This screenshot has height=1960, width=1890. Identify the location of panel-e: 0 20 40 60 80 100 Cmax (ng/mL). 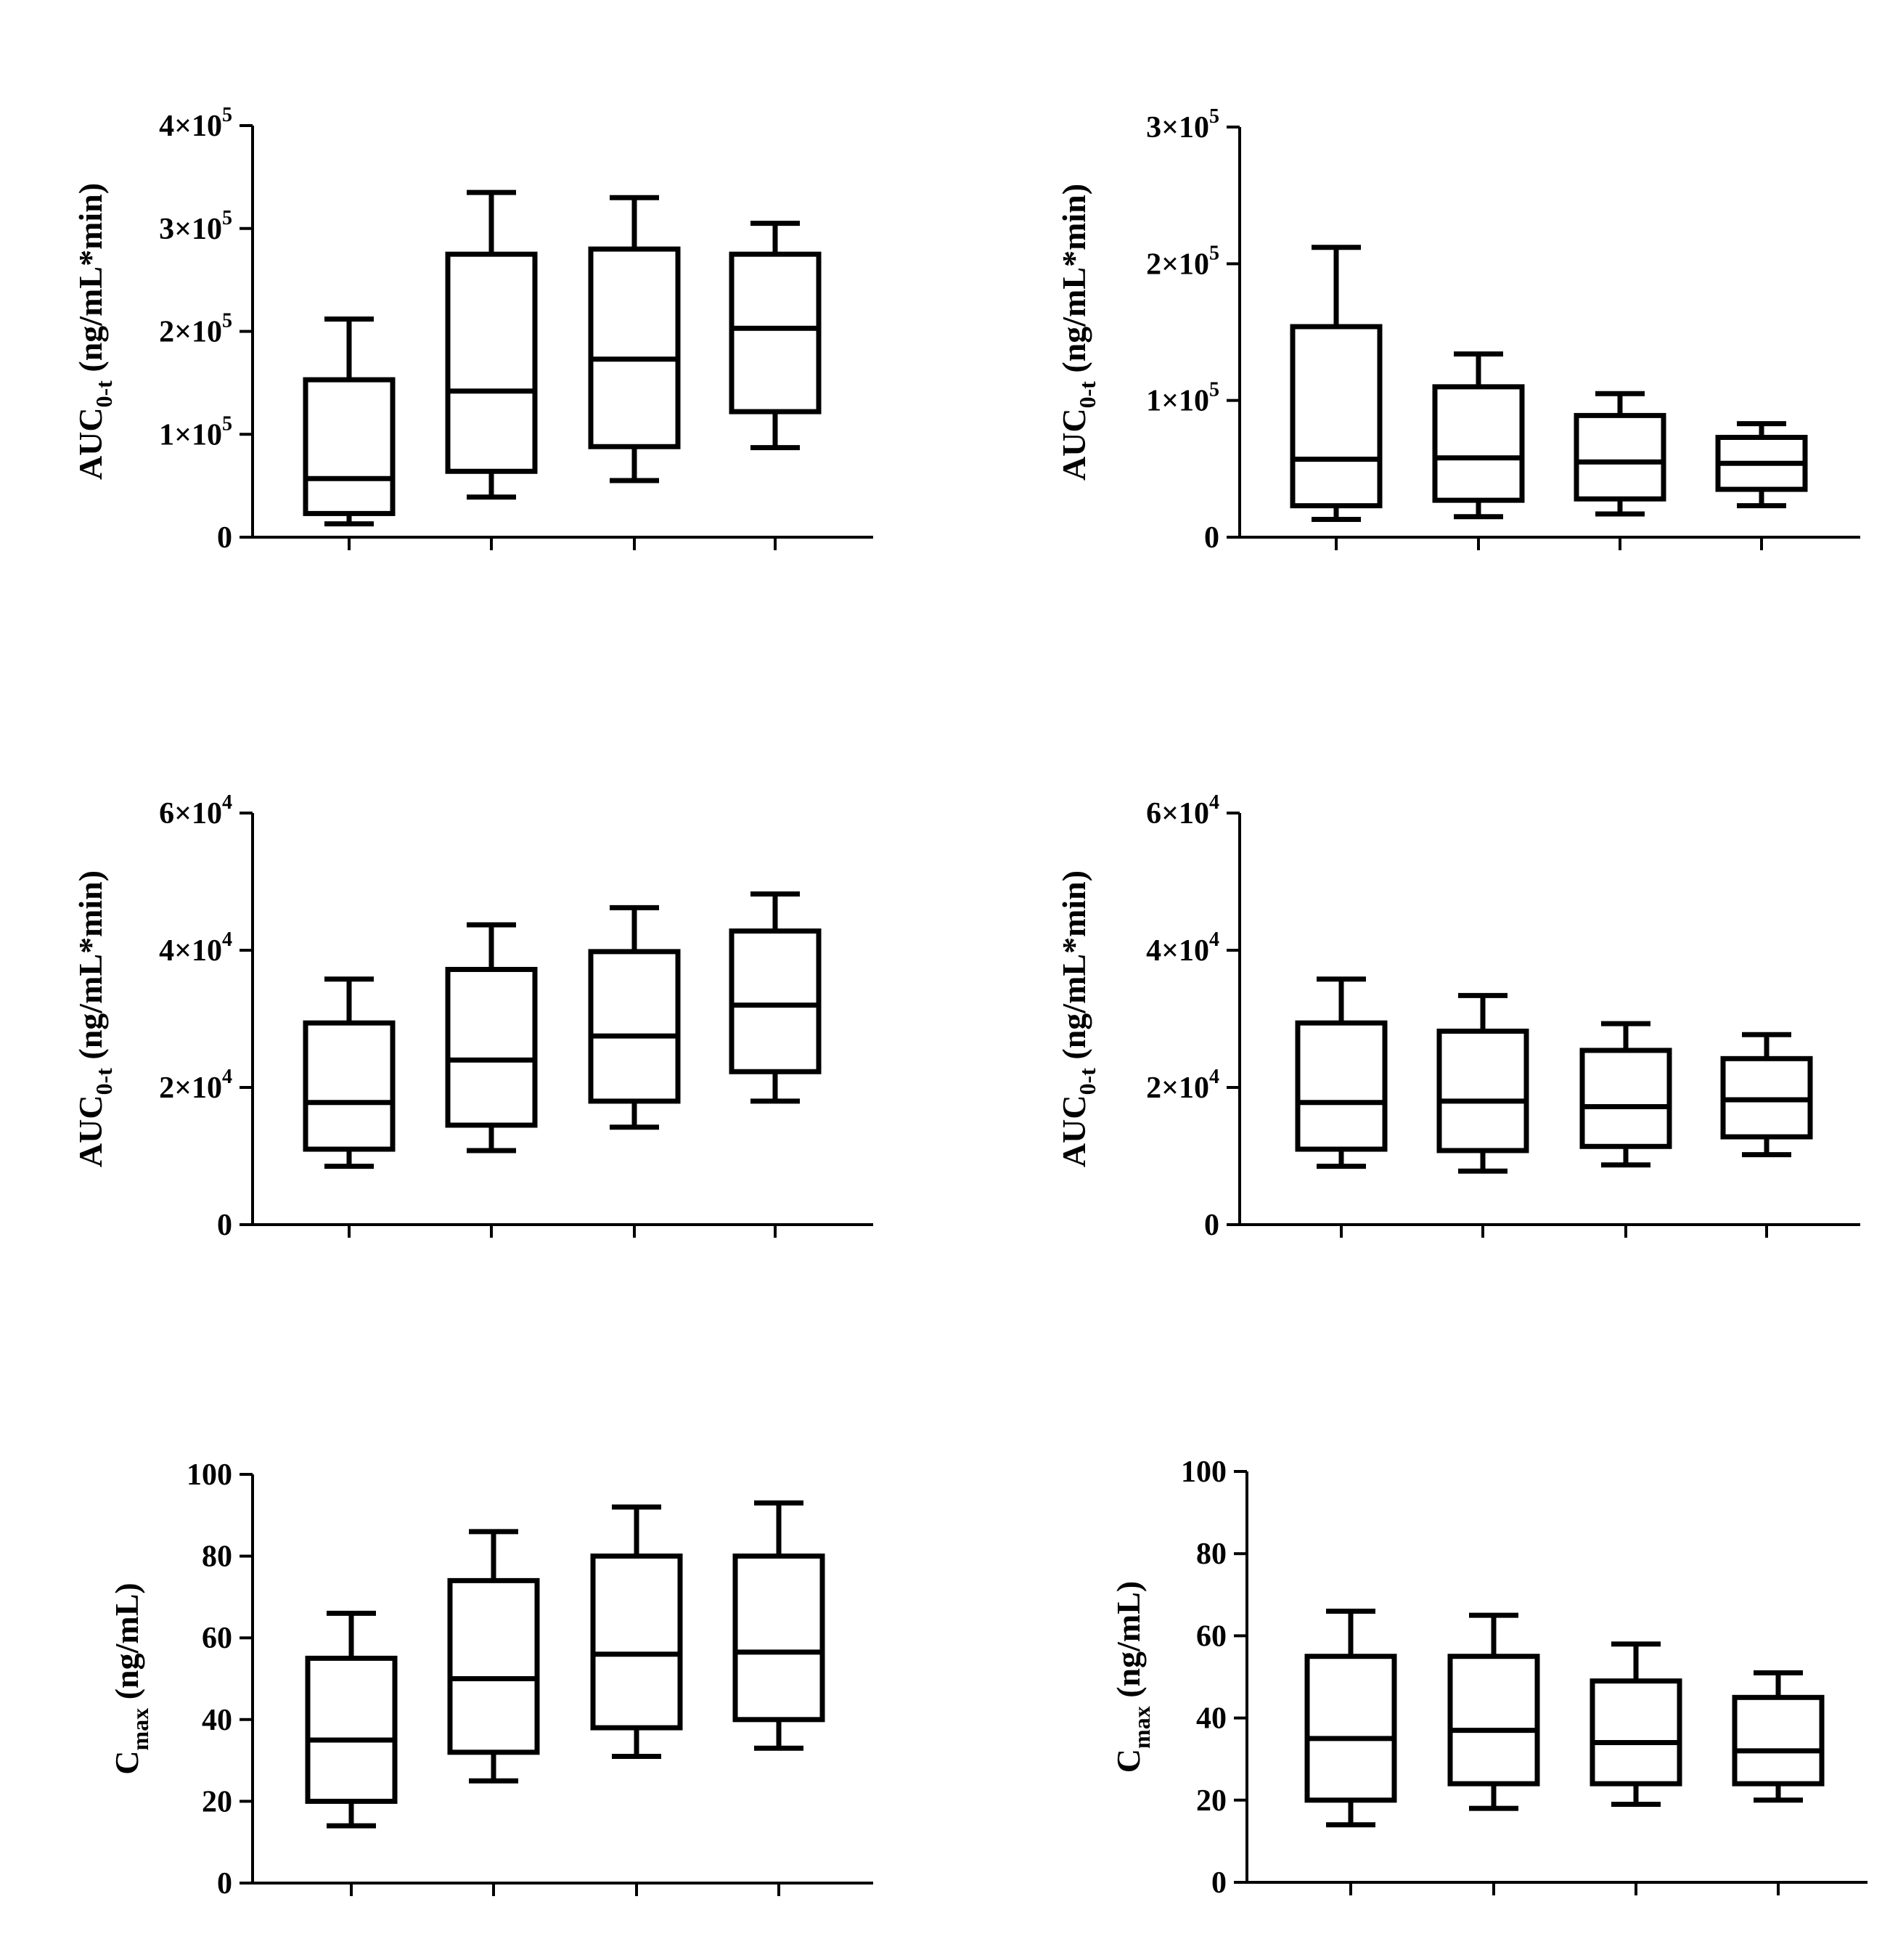
(490, 1679).